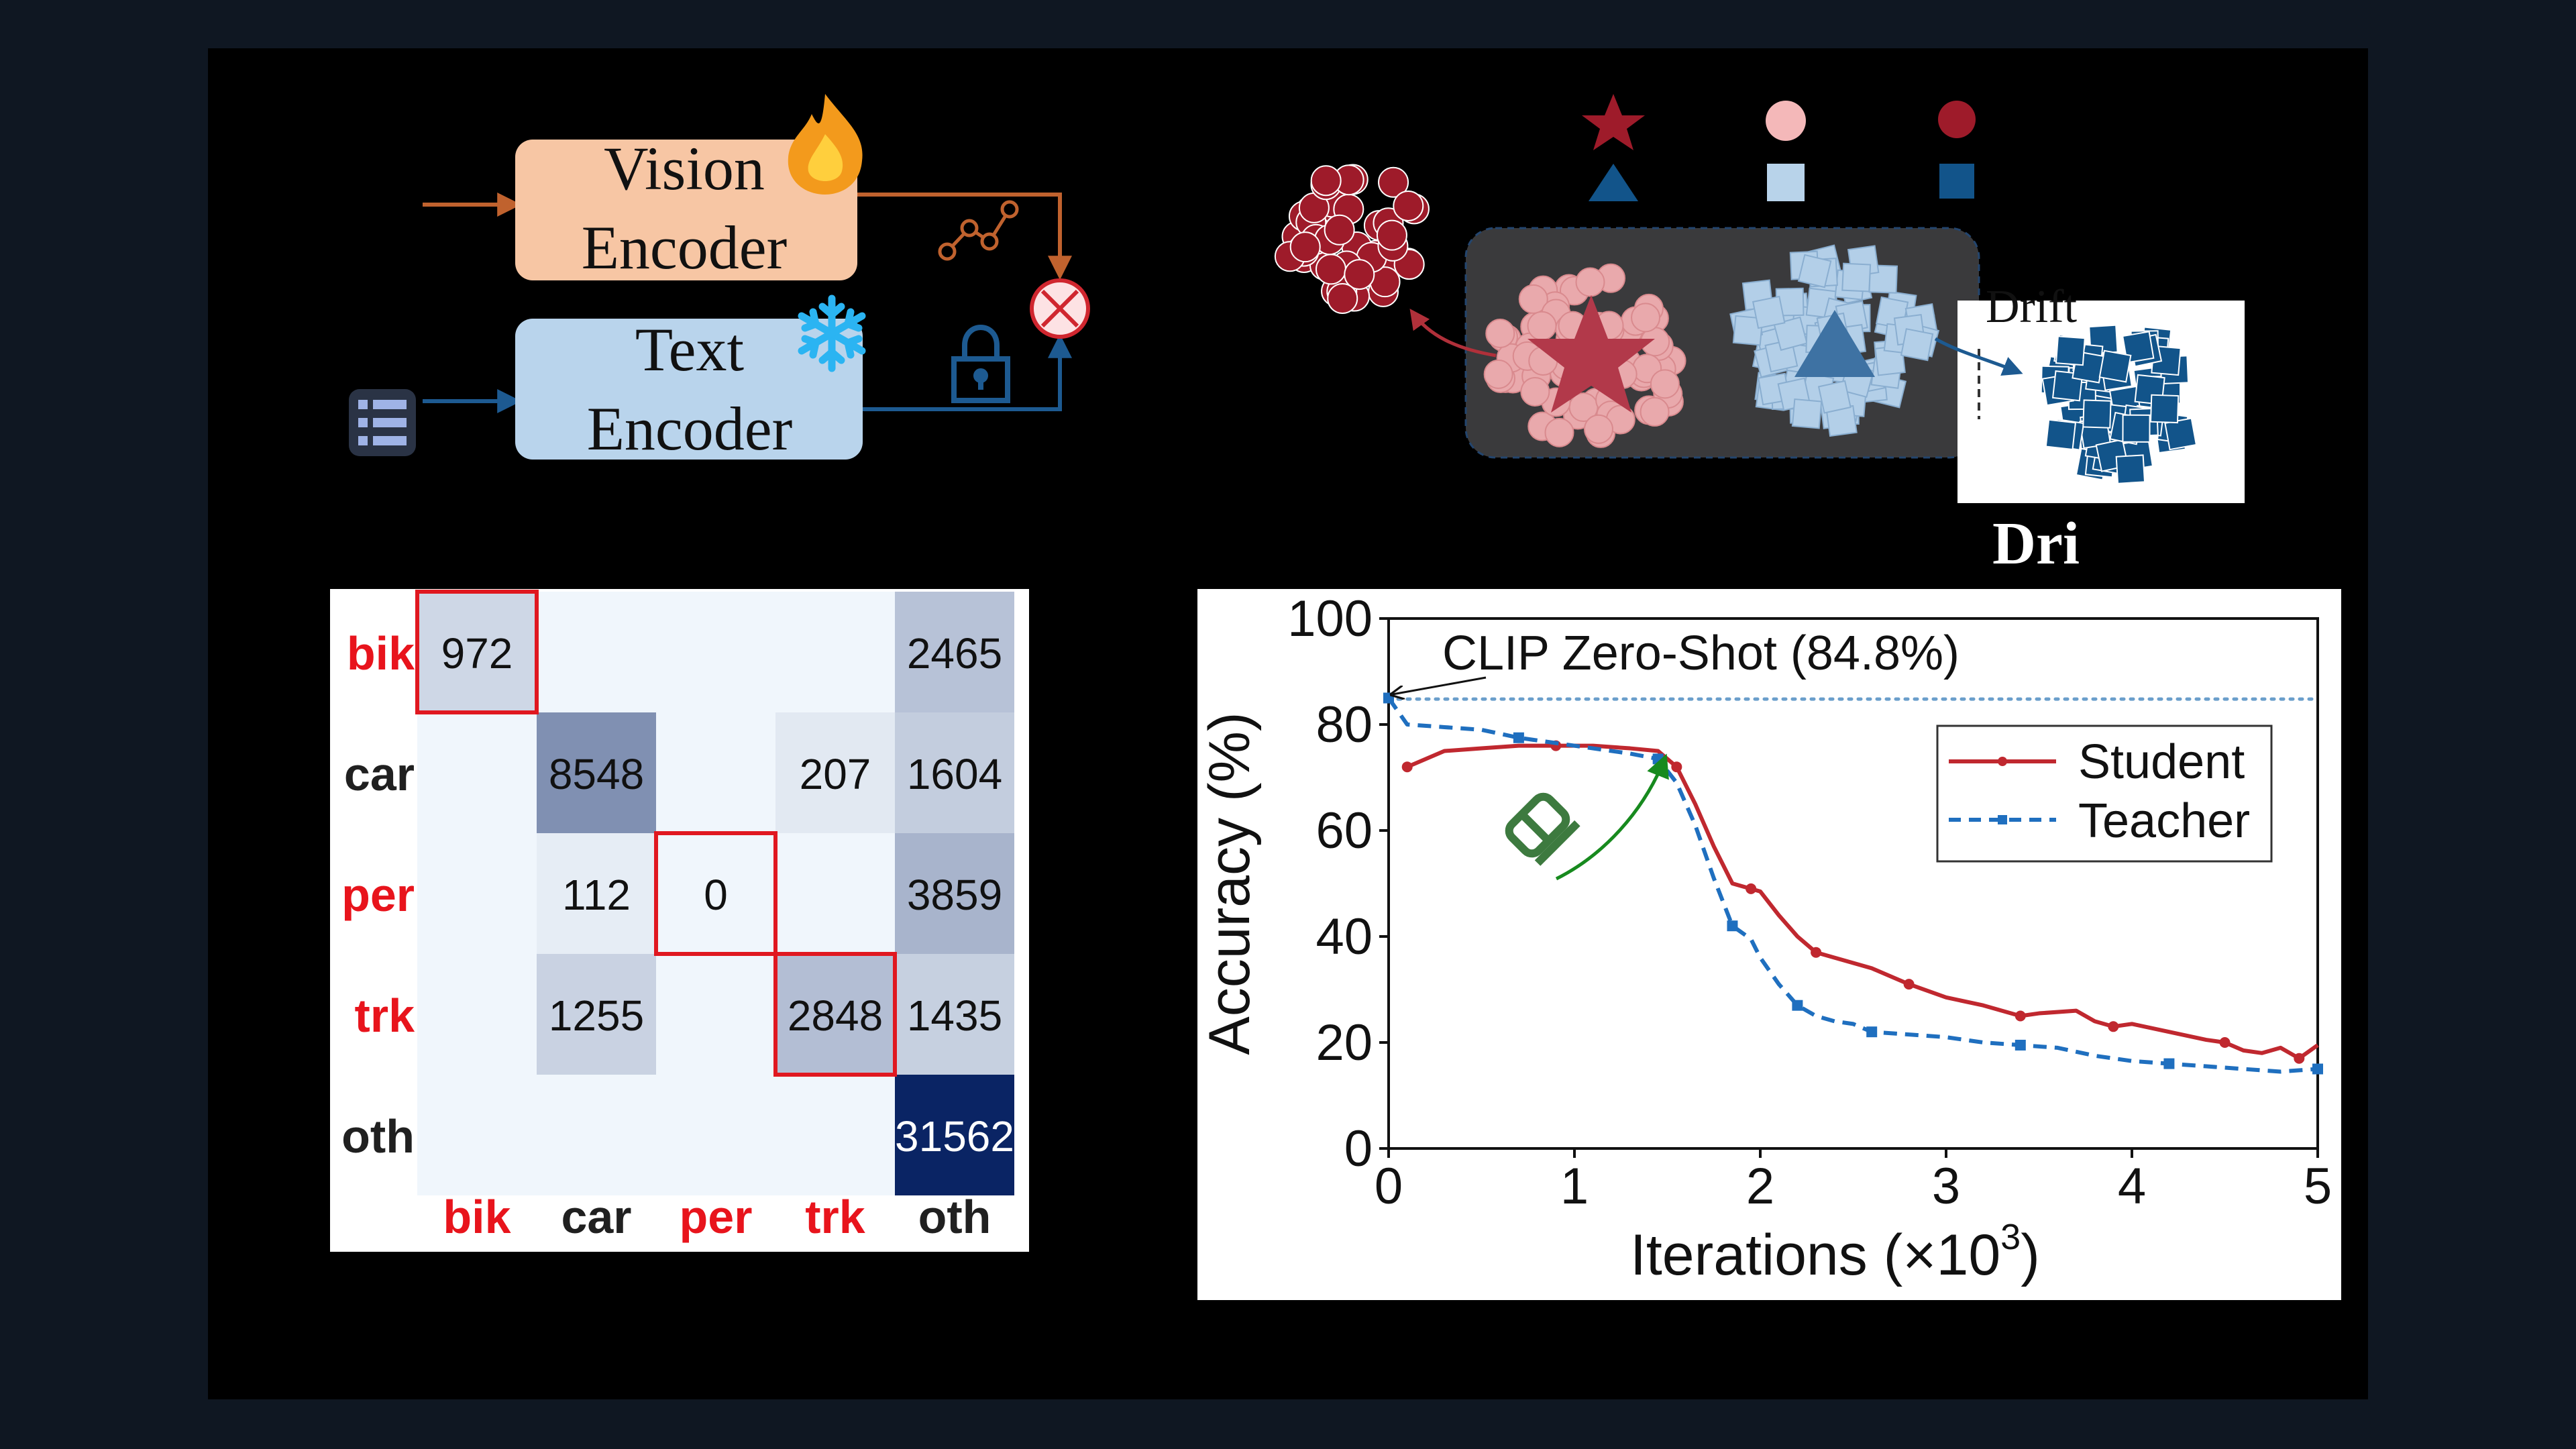 The height and width of the screenshot is (1449, 2576). Describe the element at coordinates (690, 349) in the screenshot. I see `text-encoder-label-1: Text` at that location.